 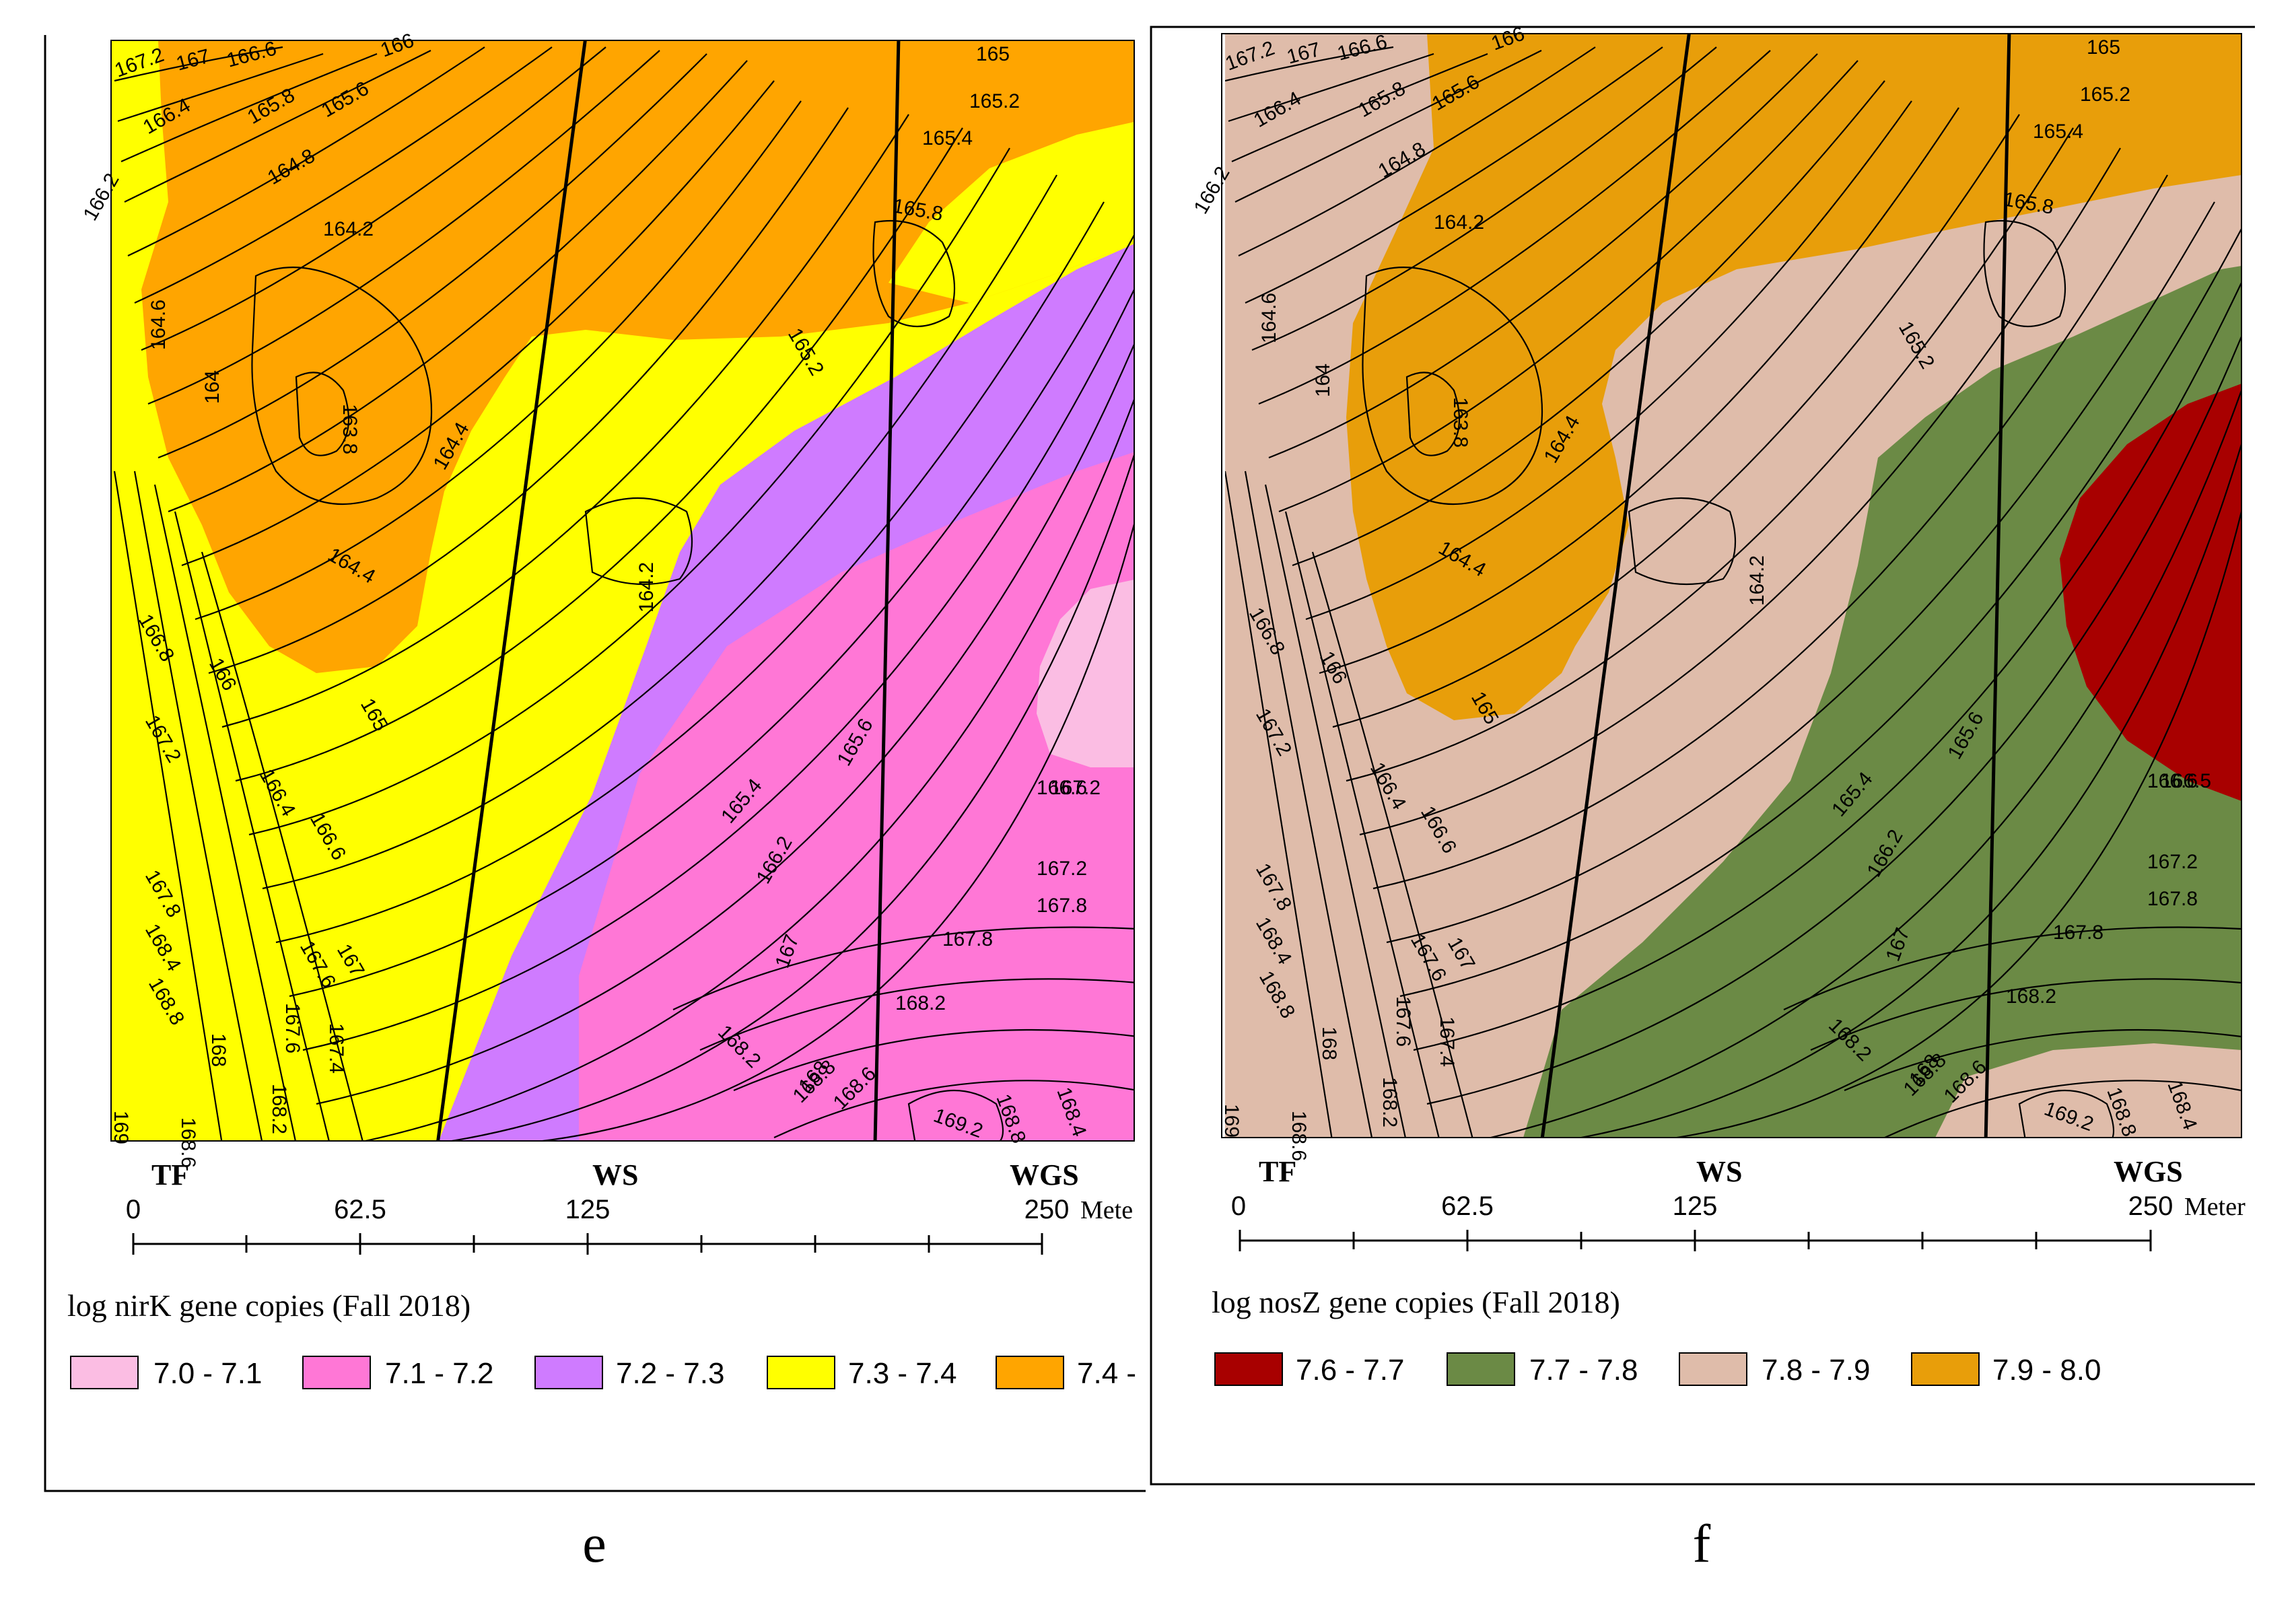 I want to click on panel-caption-f: f, so click(x=1702, y=1544).